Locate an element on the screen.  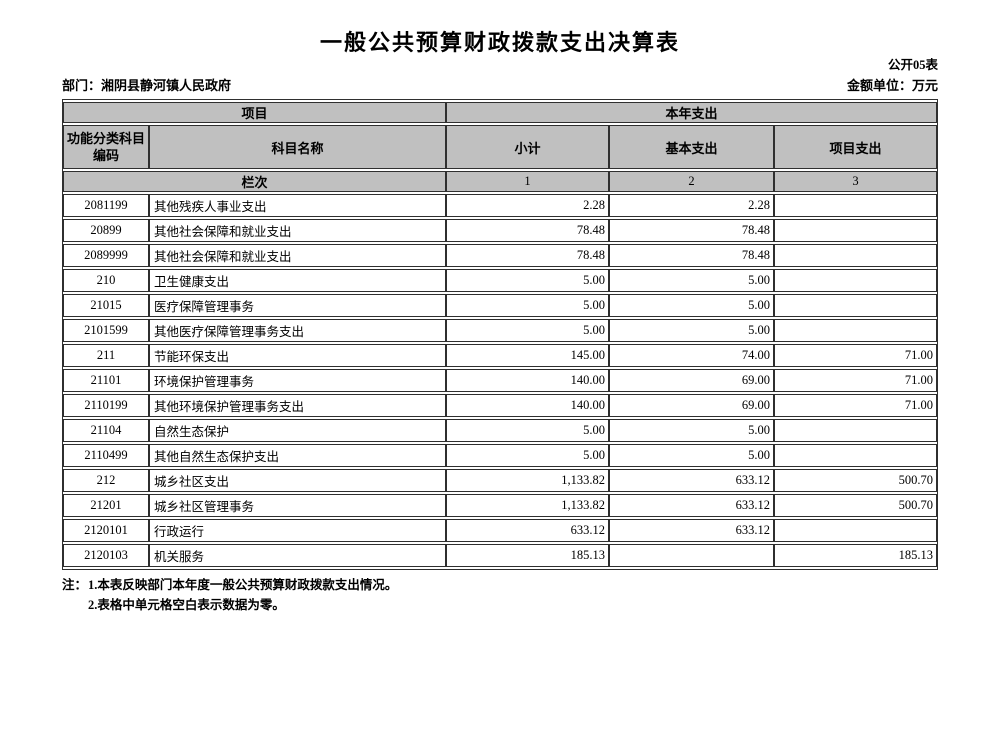
cell-name: 机关服务 is located at coordinates (298, 555).